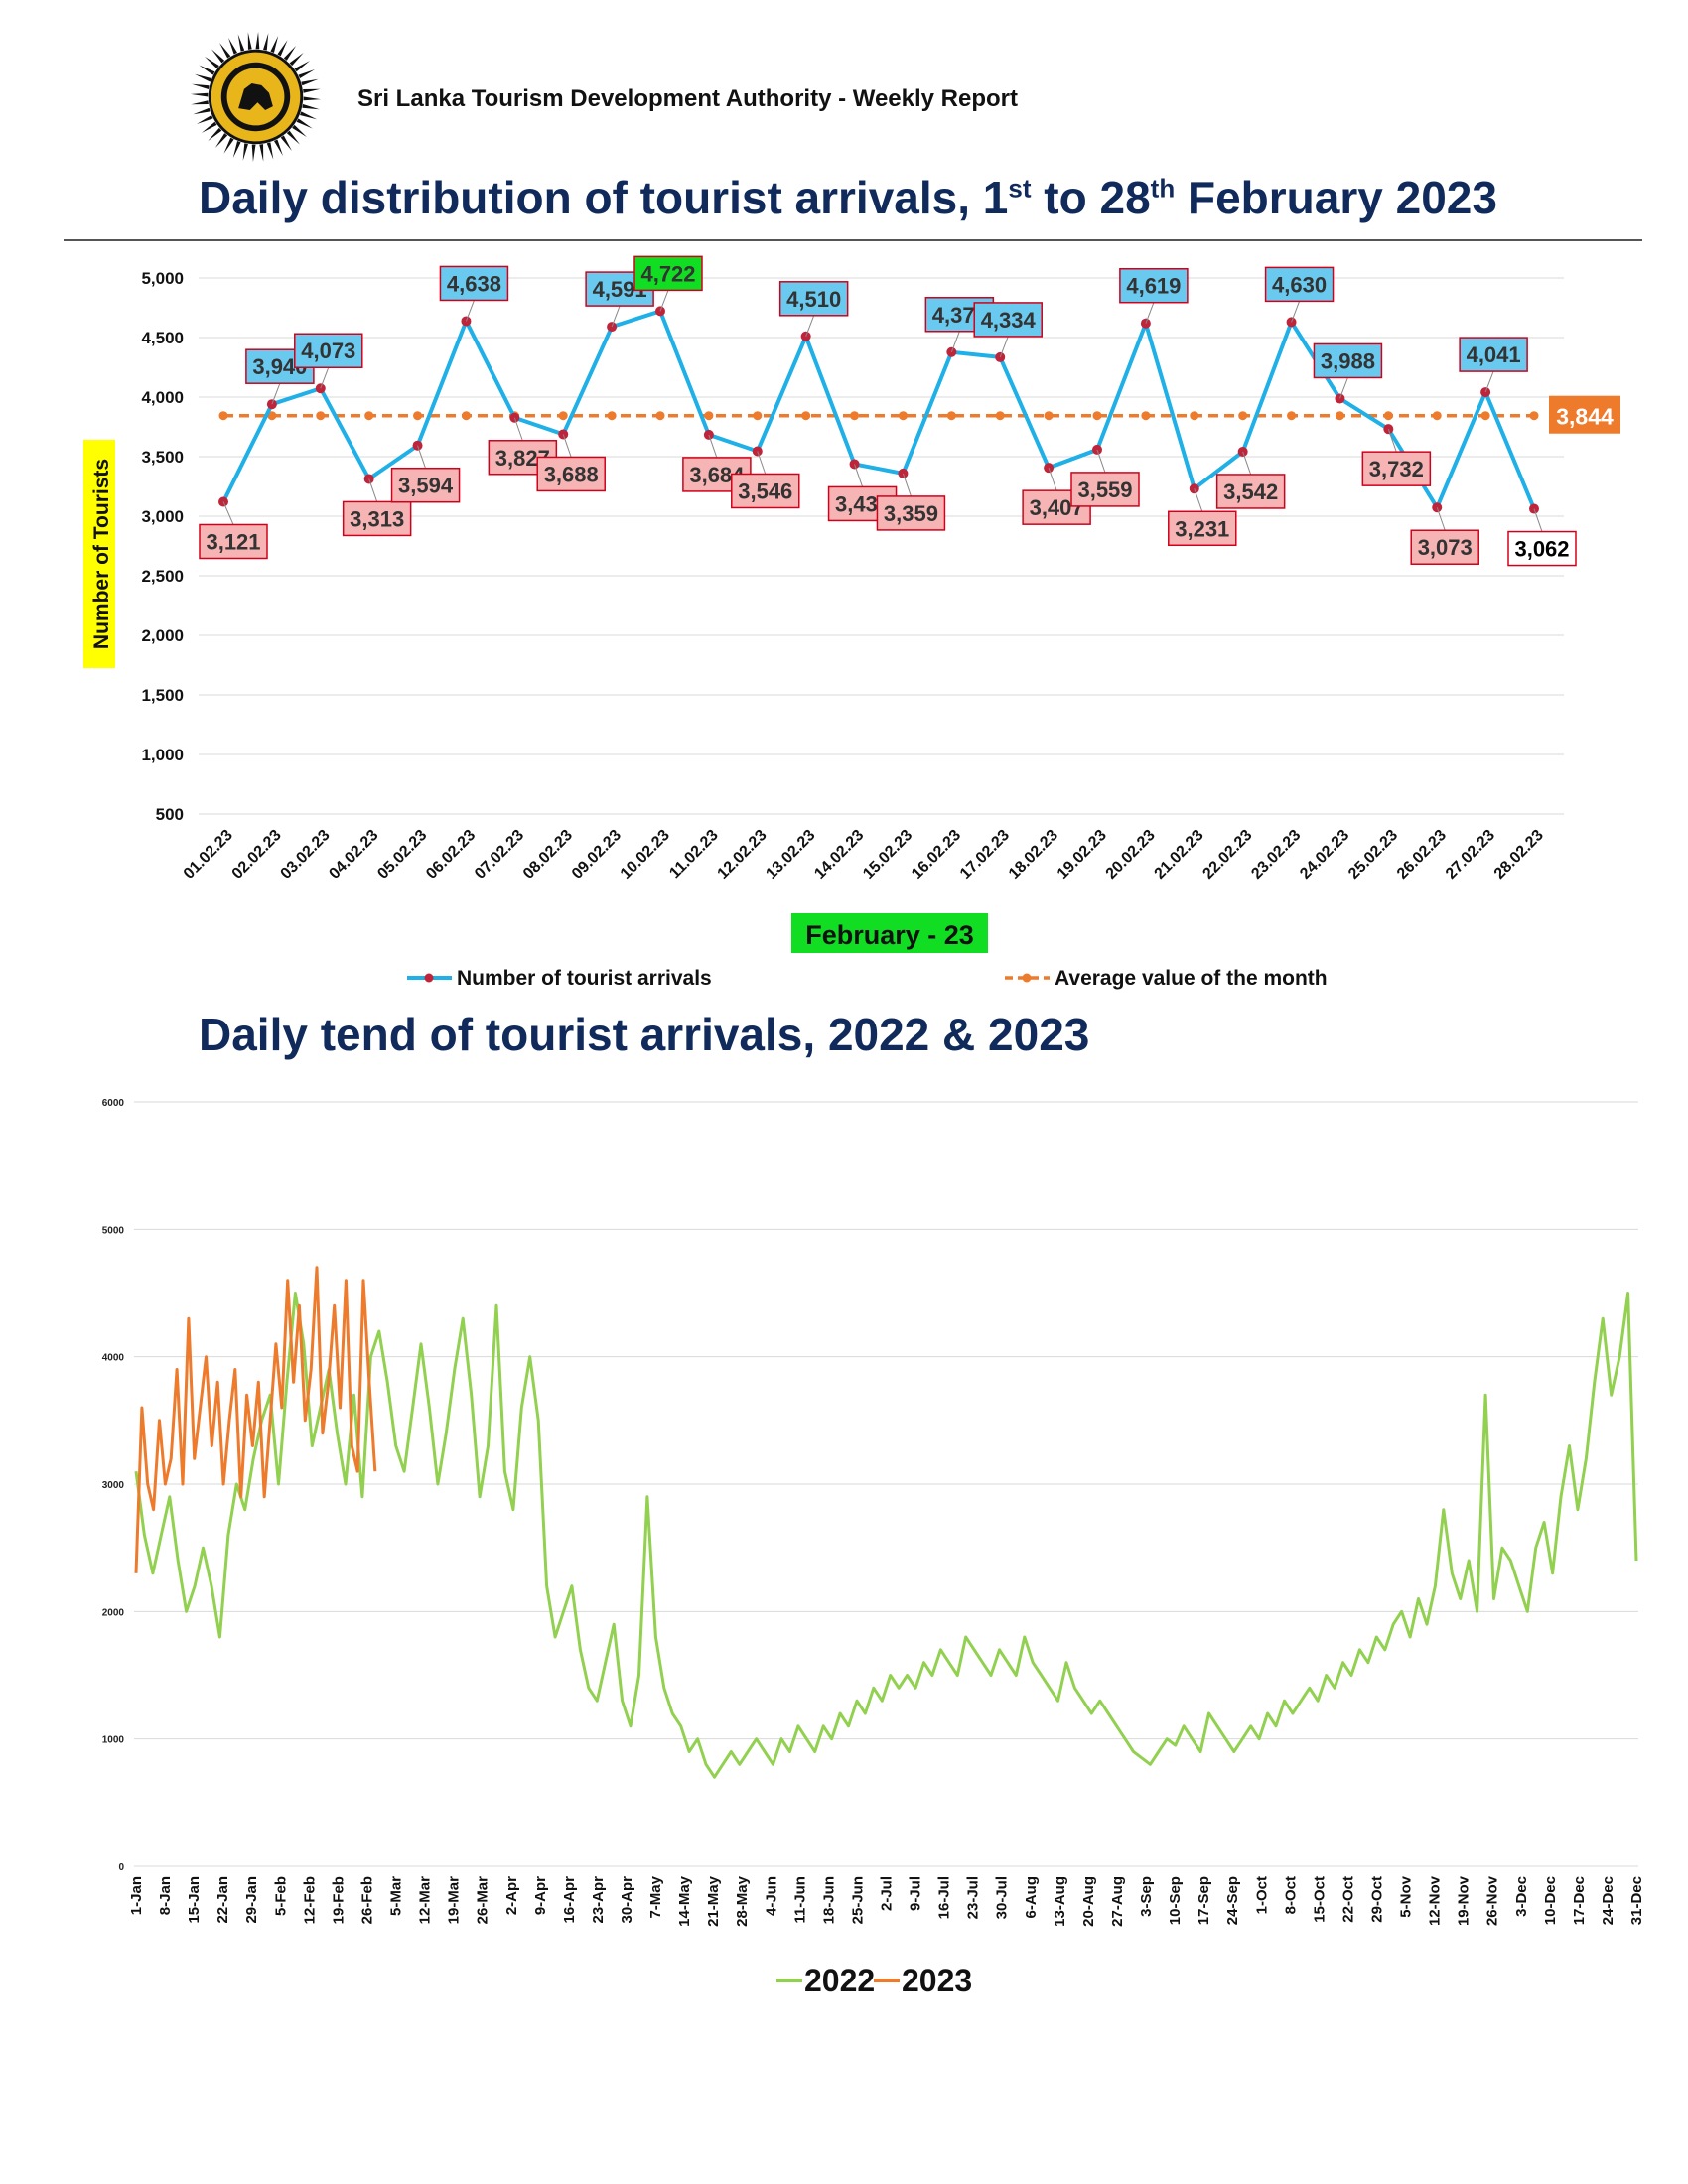  What do you see at coordinates (813, 309) in the screenshot?
I see `data-label: 4,510` at bounding box center [813, 309].